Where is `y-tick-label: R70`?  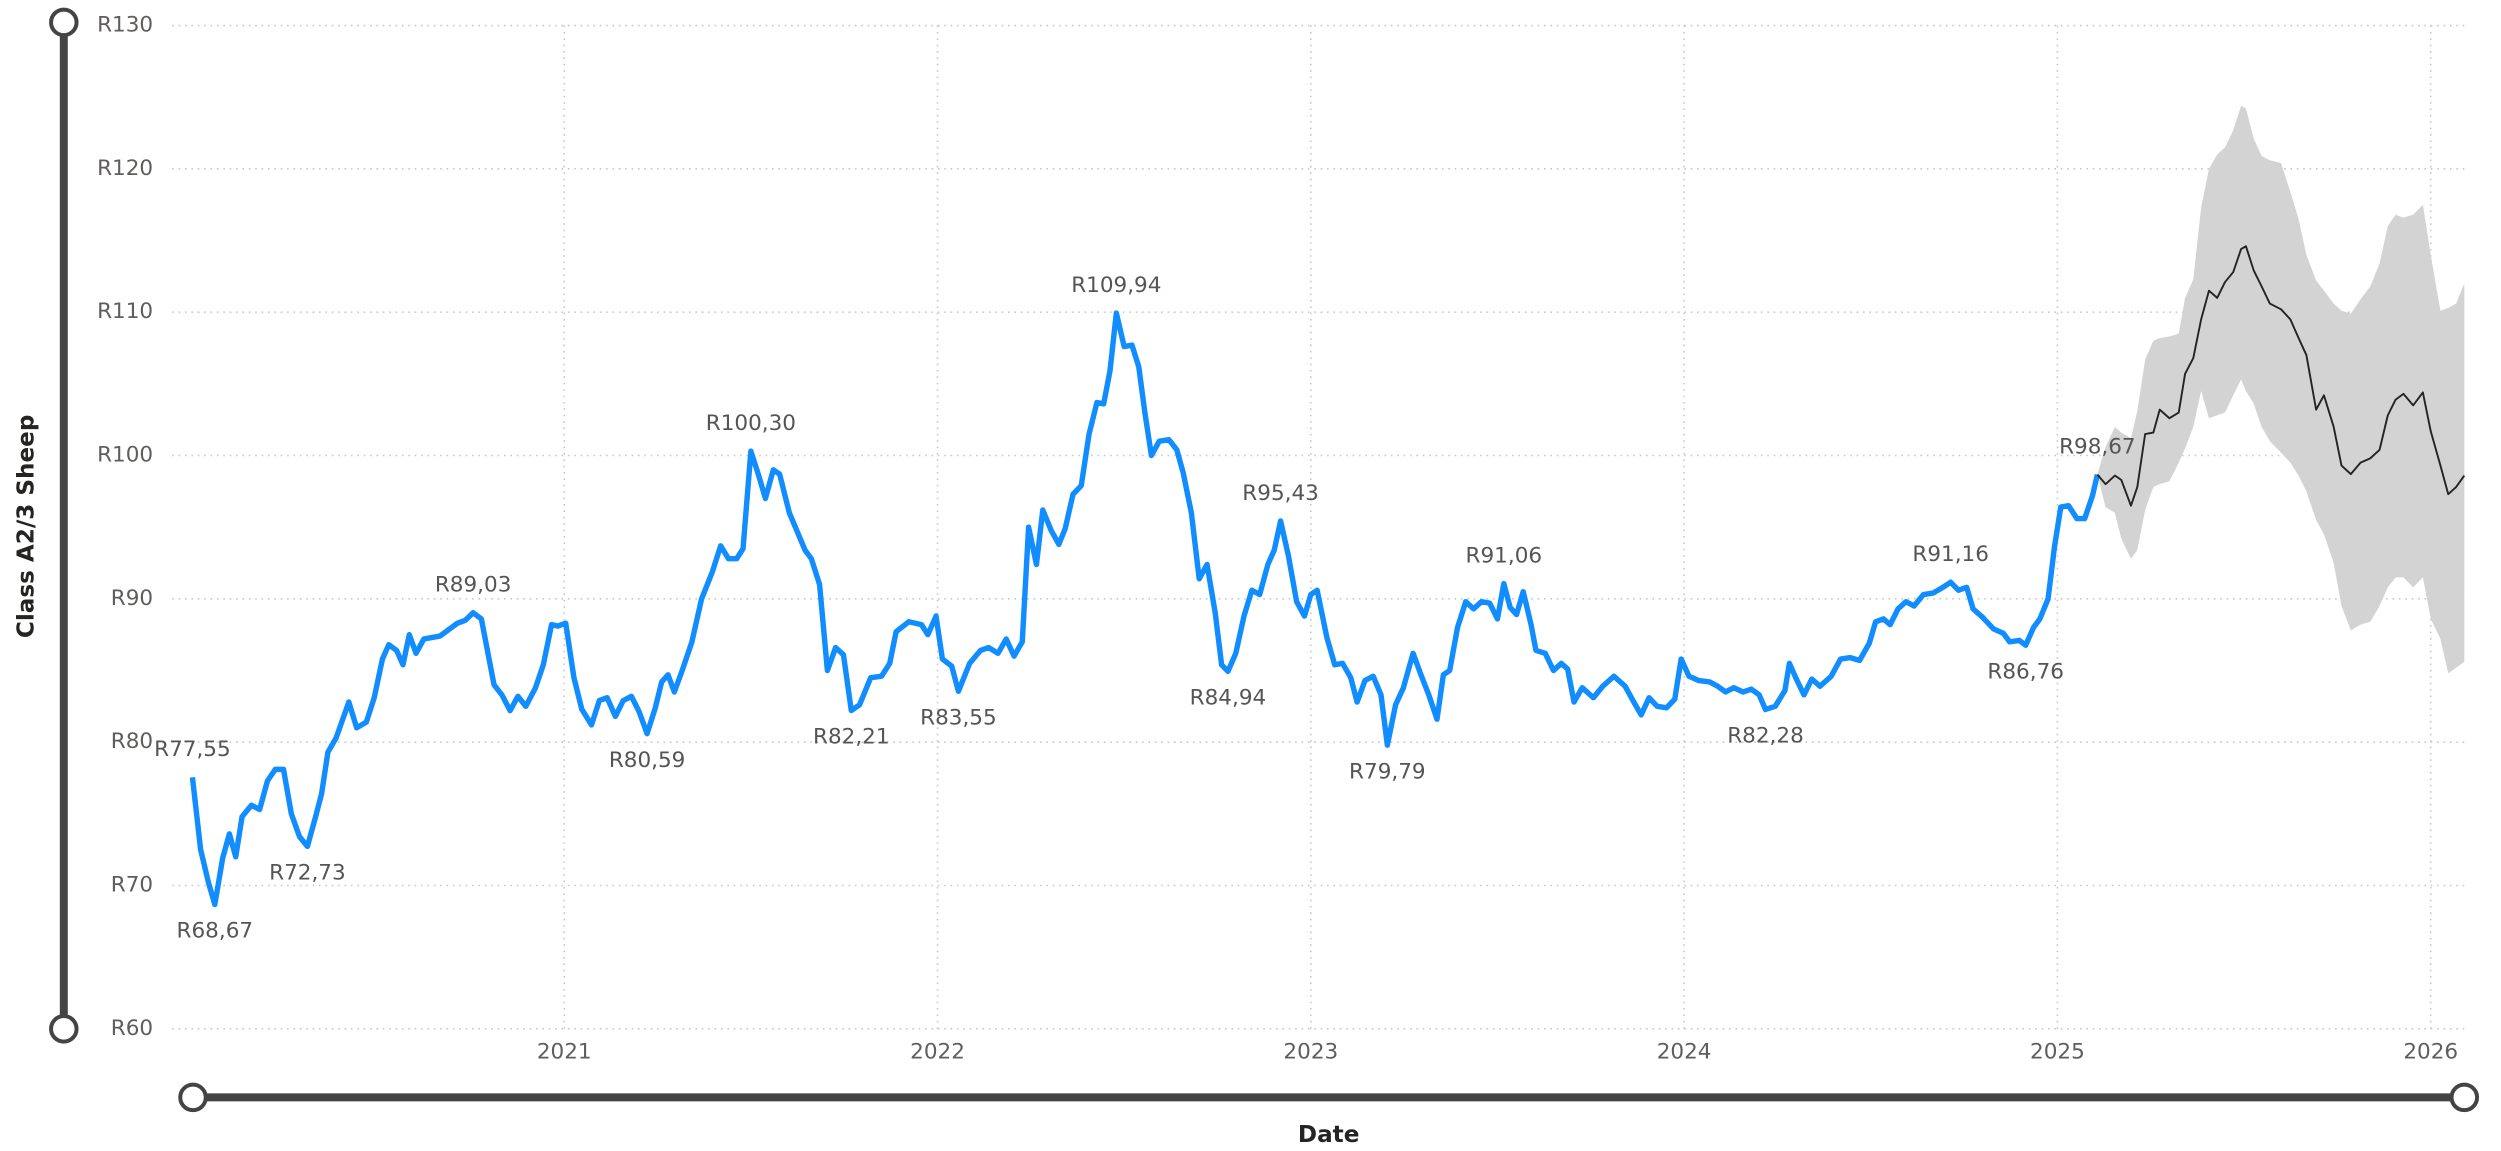 y-tick-label: R70 is located at coordinates (132, 884).